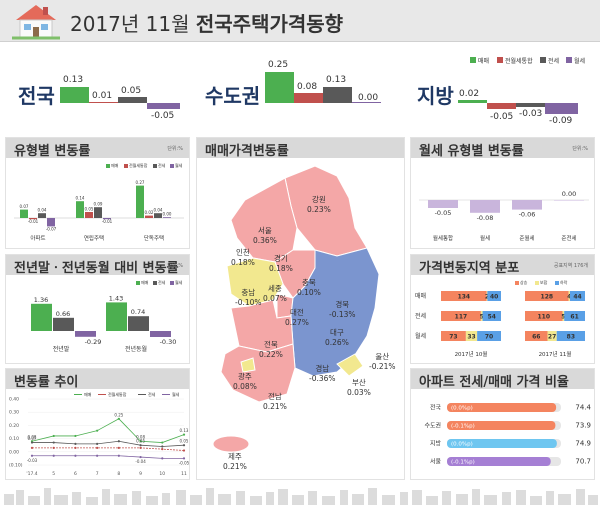  Describe the element at coordinates (265, 240) in the screenshot. I see `map-region-value: 0.36%` at that location.